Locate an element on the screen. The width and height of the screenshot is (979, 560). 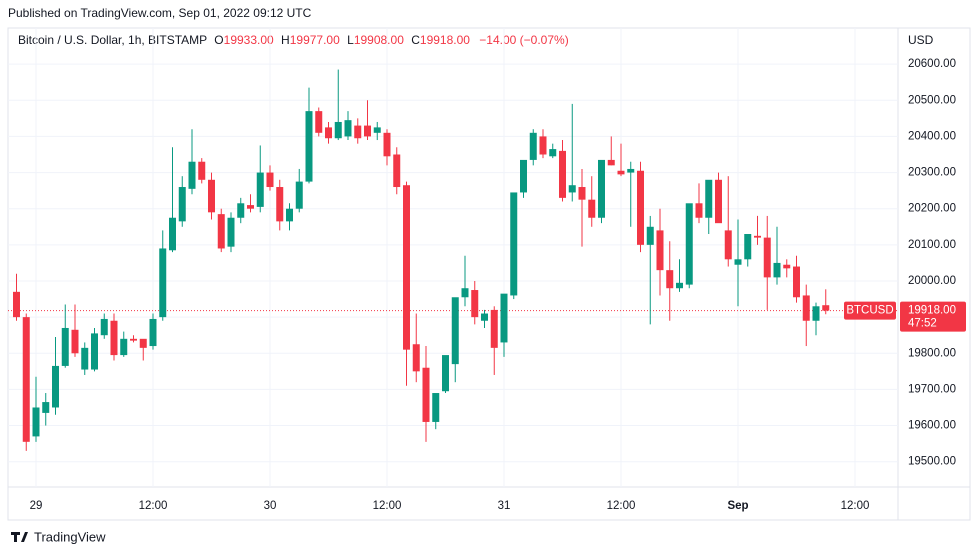
high-value: 19977.00 is located at coordinates (315, 40).